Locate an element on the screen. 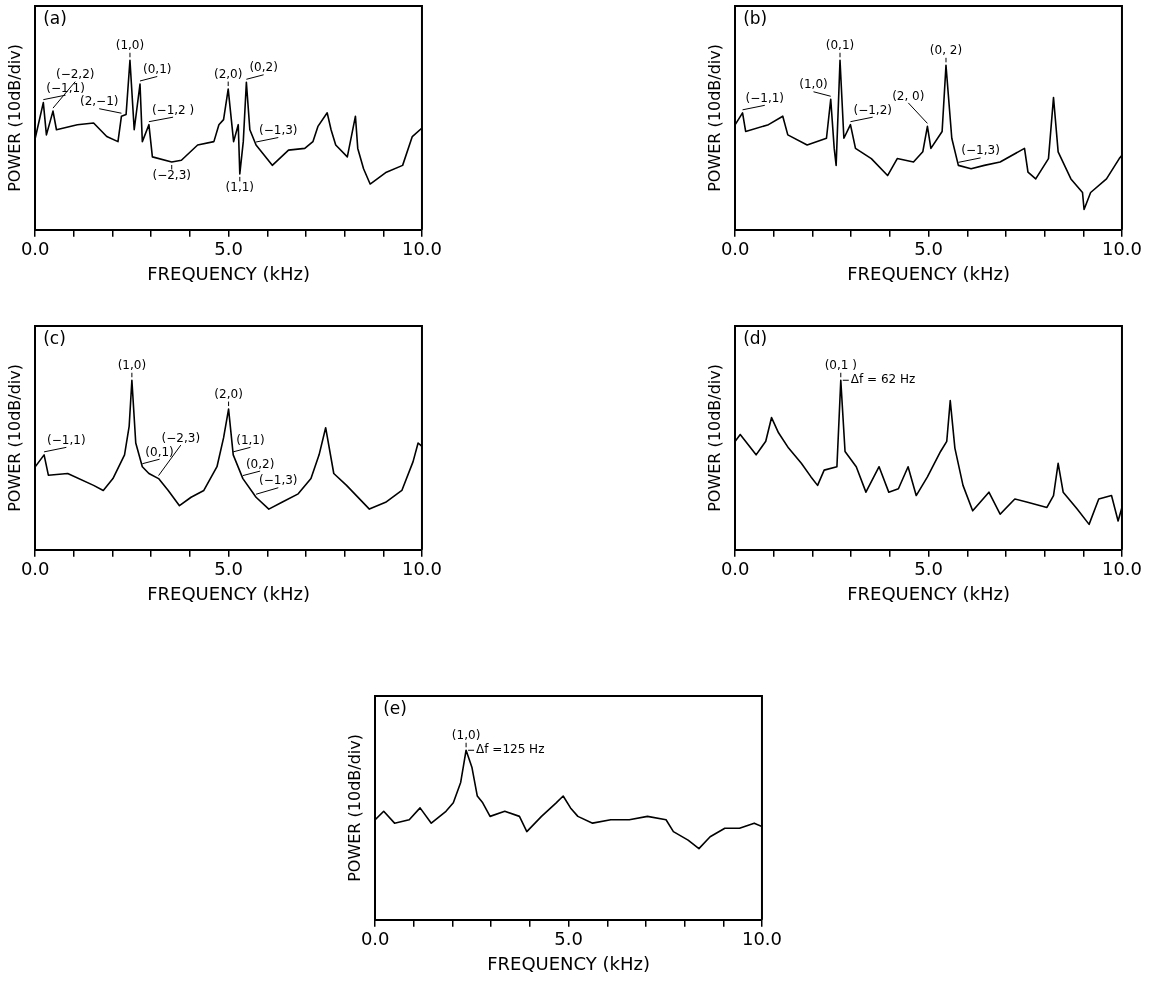 The height and width of the screenshot is (985, 1149). annotation: (−2,2) is located at coordinates (75, 74).